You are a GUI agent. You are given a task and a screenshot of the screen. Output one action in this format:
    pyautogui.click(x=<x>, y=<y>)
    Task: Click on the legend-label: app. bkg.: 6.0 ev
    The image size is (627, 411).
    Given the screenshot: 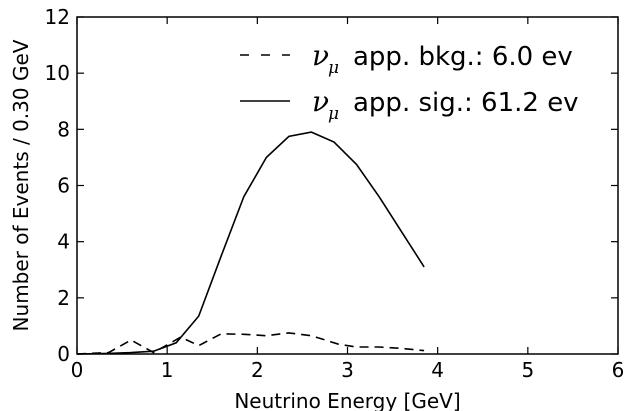 What is the action you would take?
    pyautogui.click(x=463, y=57)
    